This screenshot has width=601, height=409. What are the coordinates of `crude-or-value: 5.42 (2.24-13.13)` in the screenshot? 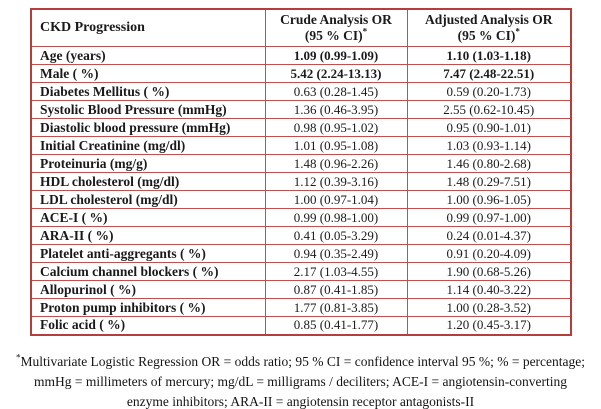 It's located at (336, 73).